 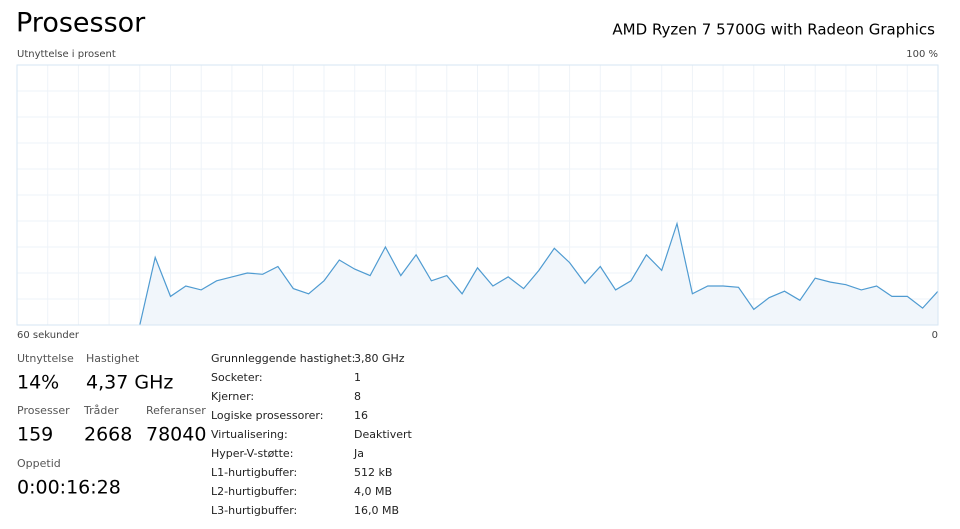 What do you see at coordinates (232, 396) in the screenshot?
I see `detail-label: Kjerner:` at bounding box center [232, 396].